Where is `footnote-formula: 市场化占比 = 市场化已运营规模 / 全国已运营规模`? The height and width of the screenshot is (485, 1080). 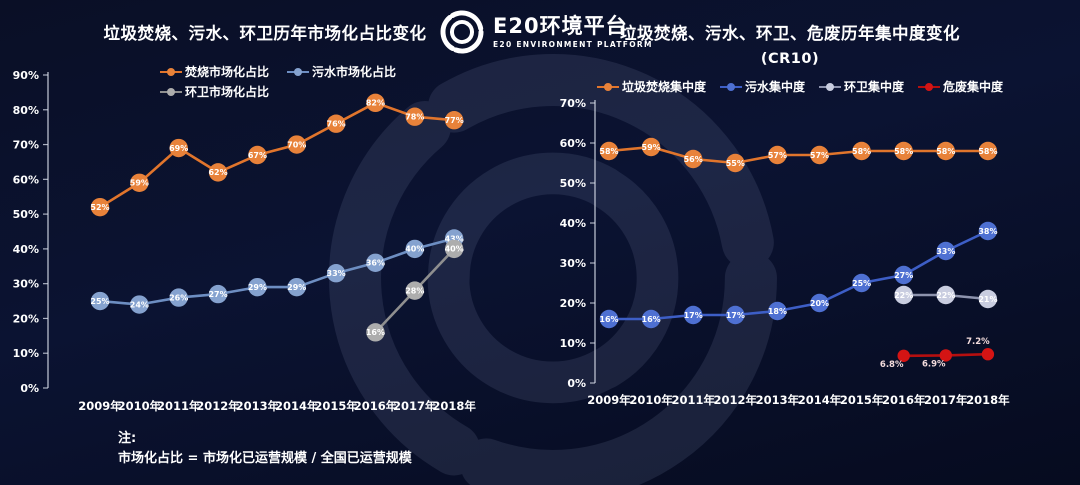 footnote-formula: 市场化占比 = 市场化已运营规模 / 全国已运营规模 is located at coordinates (265, 459).